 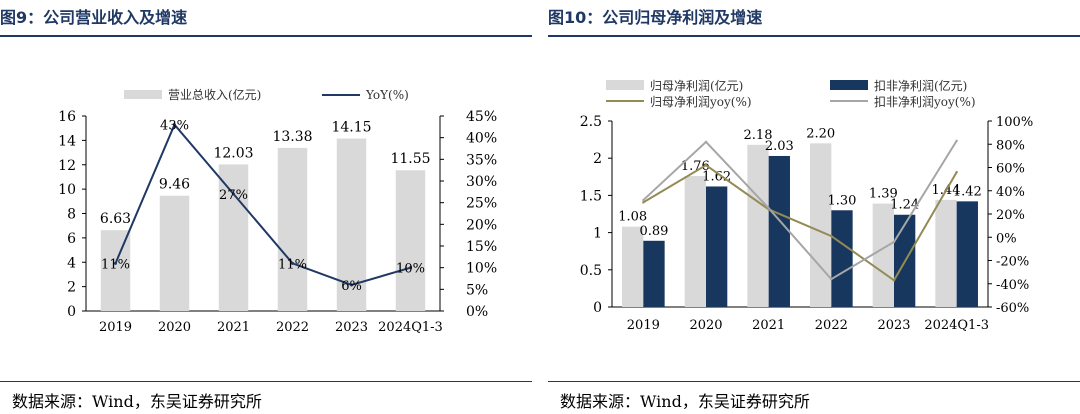 I want to click on line-yoy, so click(x=262, y=204).